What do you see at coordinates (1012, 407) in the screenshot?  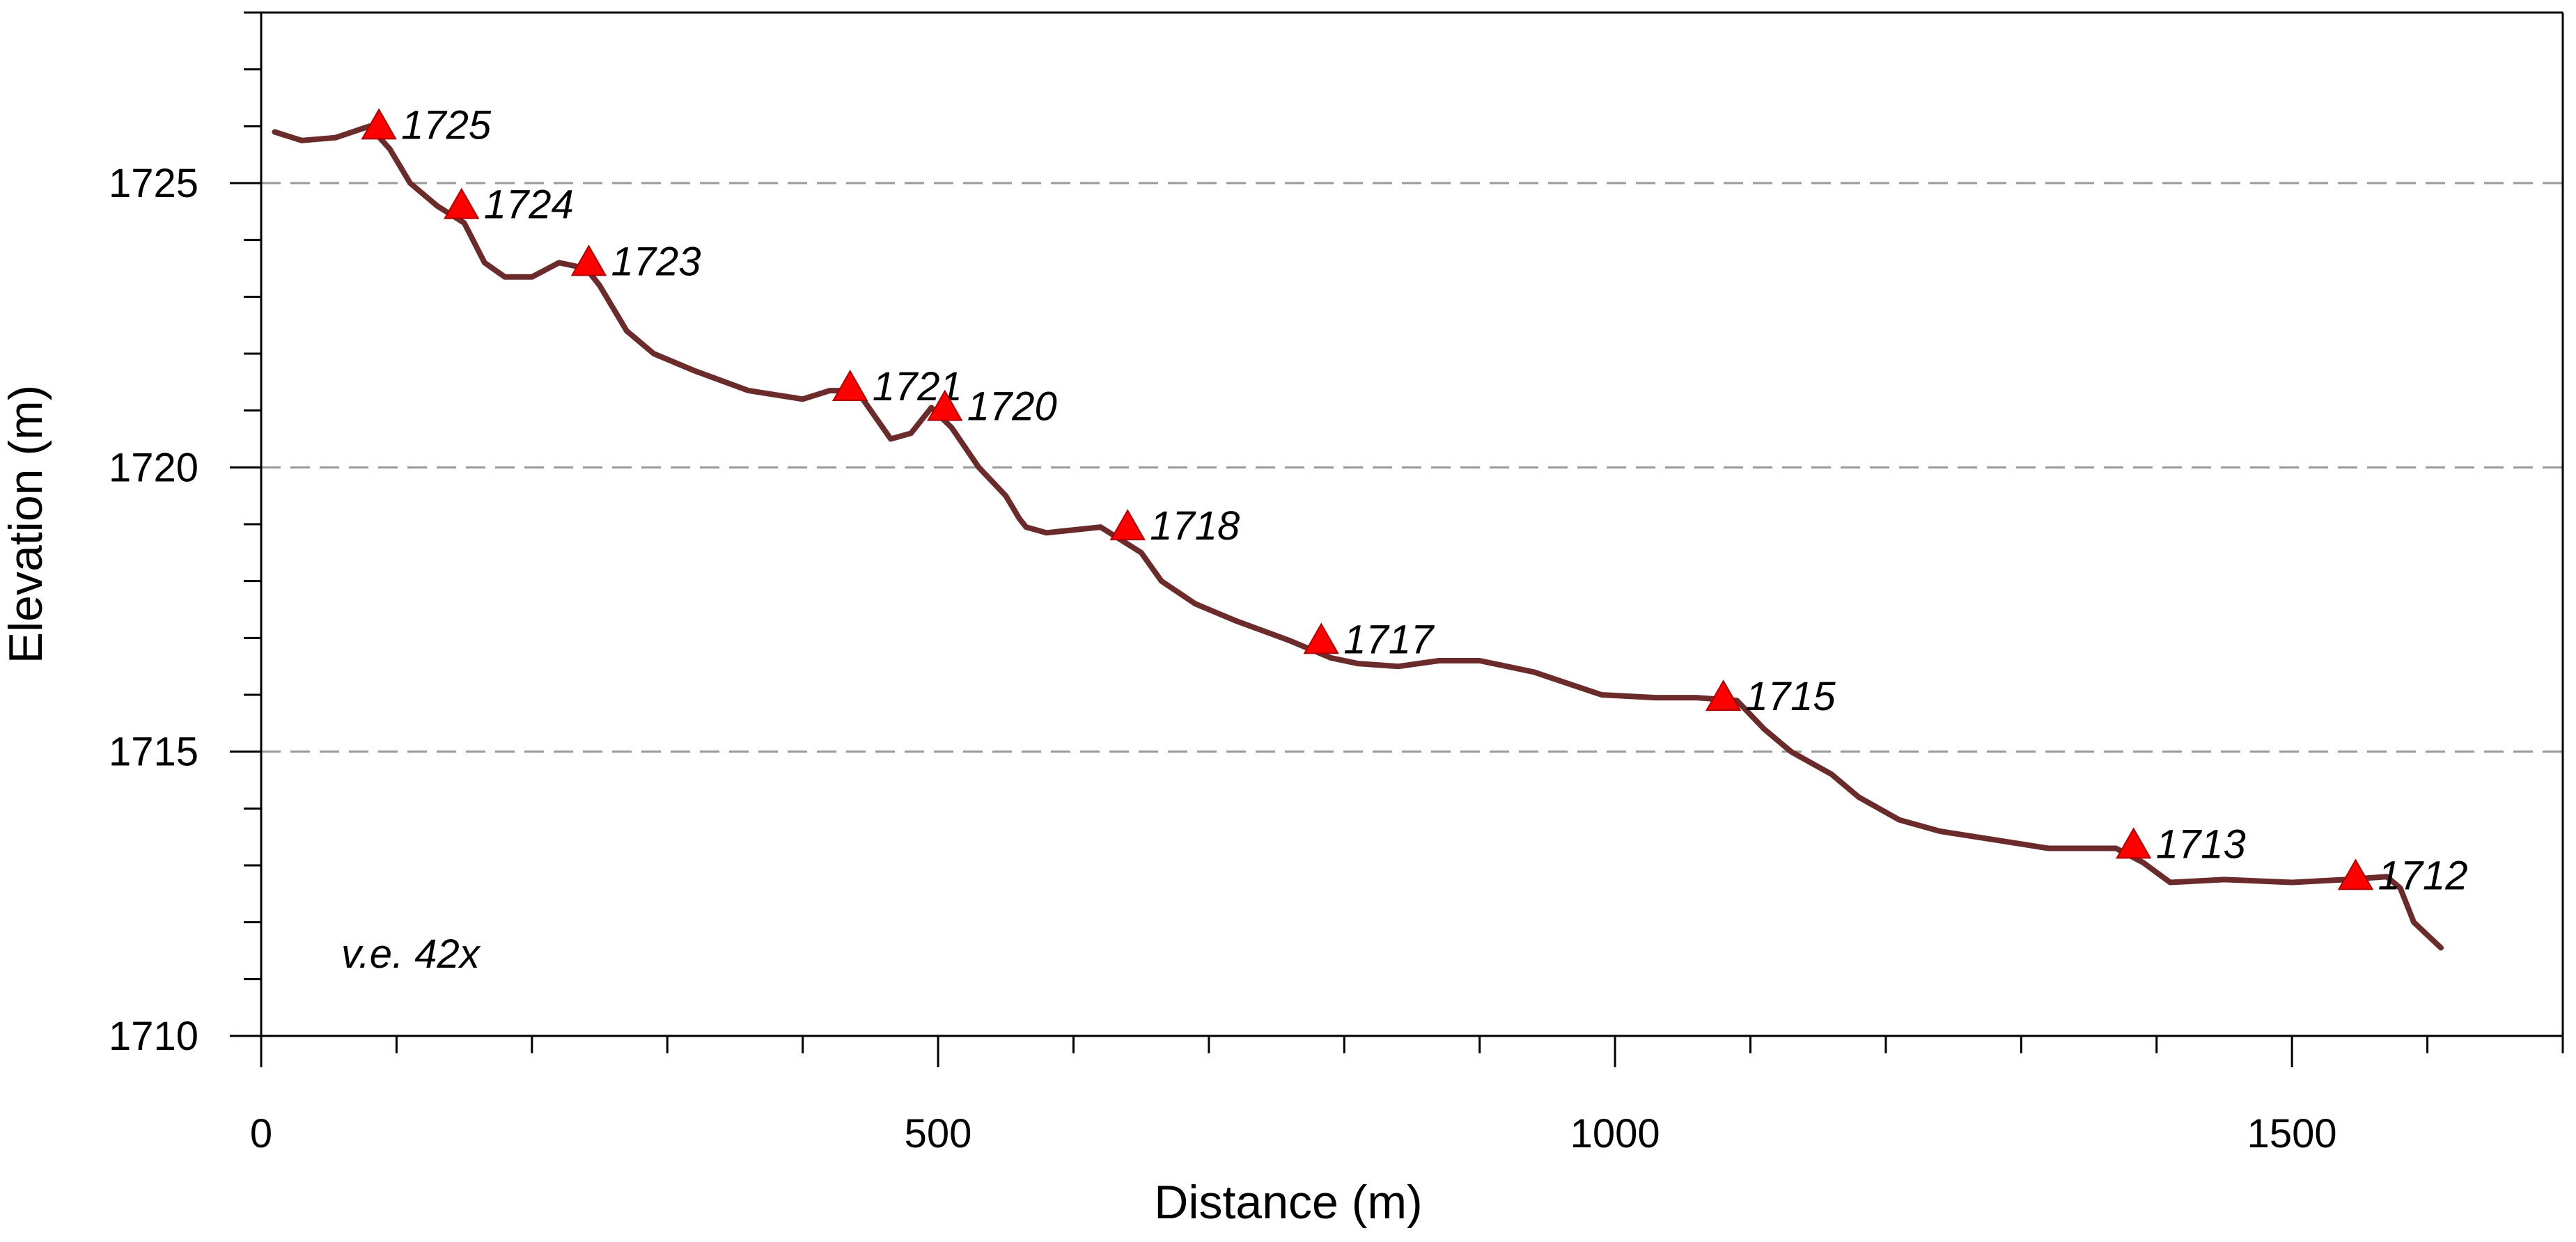 I see `elevation-marker-label: 1720` at bounding box center [1012, 407].